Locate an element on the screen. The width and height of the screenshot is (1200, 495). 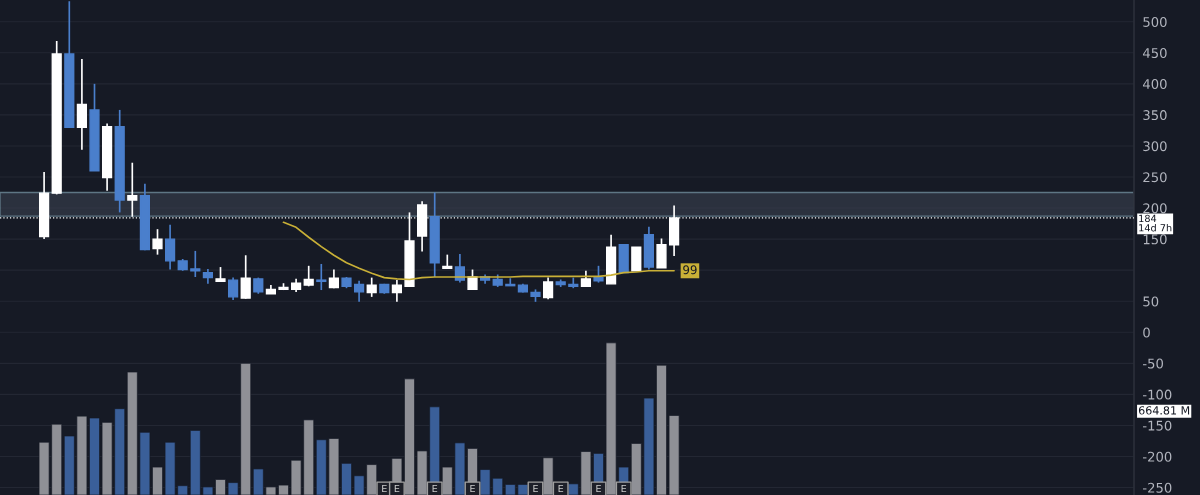
y-tick-label: 400 is located at coordinates (1154, 84).